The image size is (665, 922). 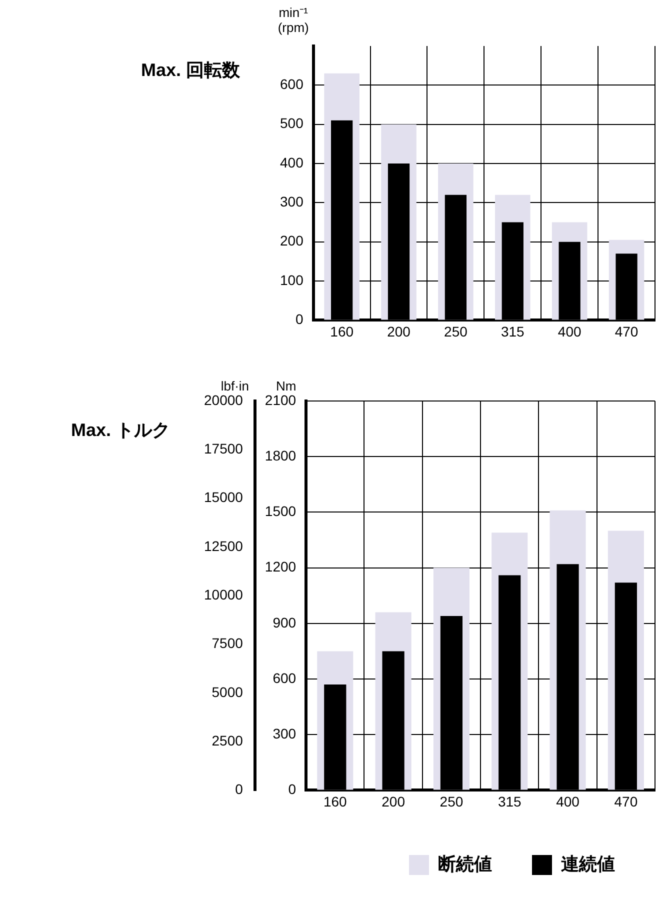 What do you see at coordinates (280, 566) in the screenshot?
I see `y-tick-label: 1200` at bounding box center [280, 566].